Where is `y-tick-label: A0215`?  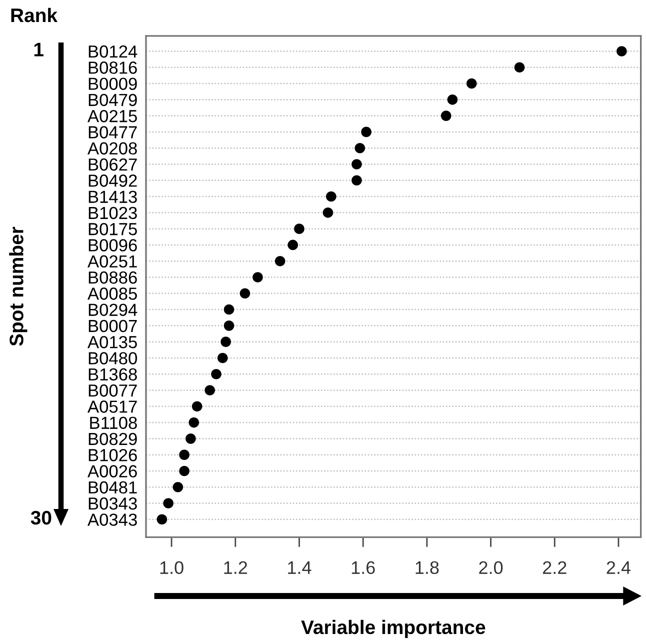
y-tick-label: A0215 is located at coordinates (112, 116).